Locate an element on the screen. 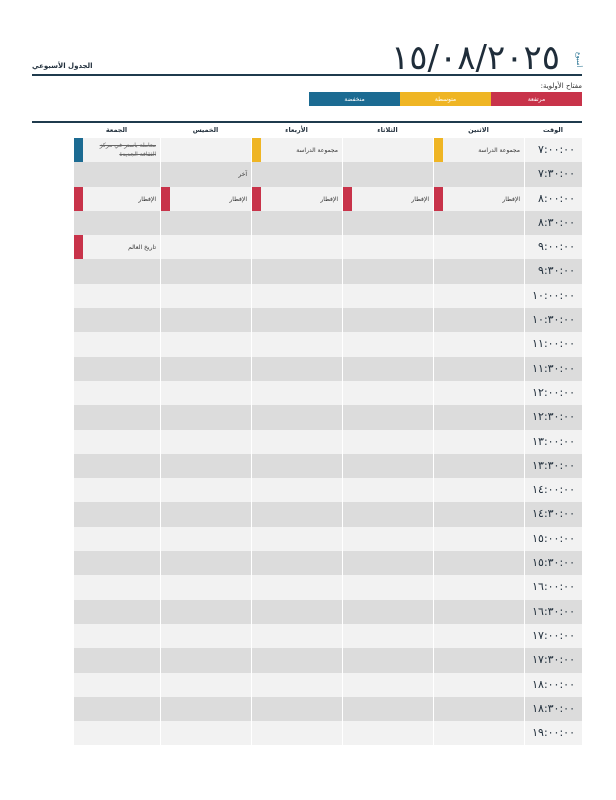 The height and width of the screenshot is (800, 616). slot-wednesday: الإفطار is located at coordinates (296, 198).